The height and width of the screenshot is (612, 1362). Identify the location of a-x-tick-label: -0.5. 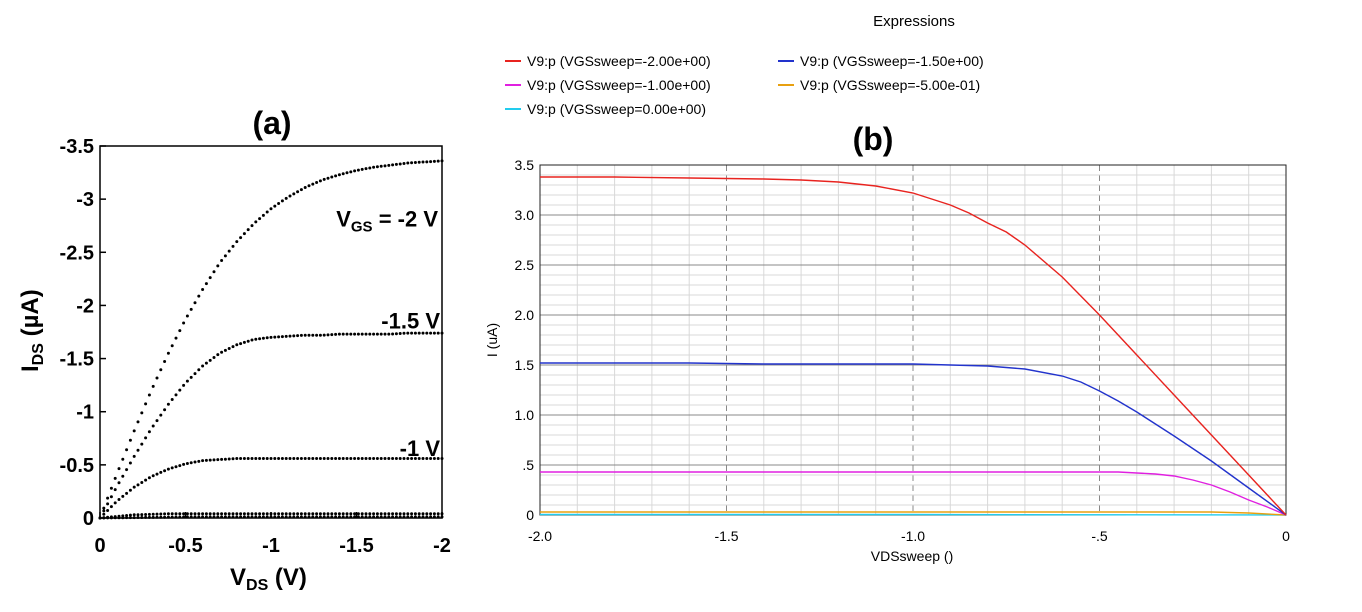
(185, 546).